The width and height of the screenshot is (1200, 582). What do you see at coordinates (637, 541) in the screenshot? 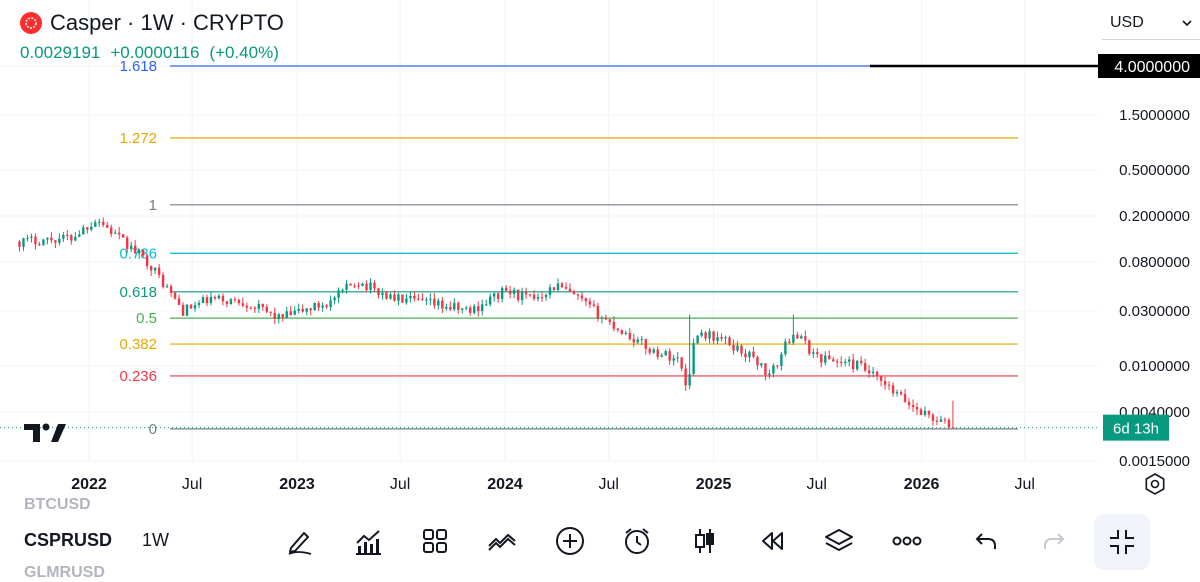
I see `alert-button` at bounding box center [637, 541].